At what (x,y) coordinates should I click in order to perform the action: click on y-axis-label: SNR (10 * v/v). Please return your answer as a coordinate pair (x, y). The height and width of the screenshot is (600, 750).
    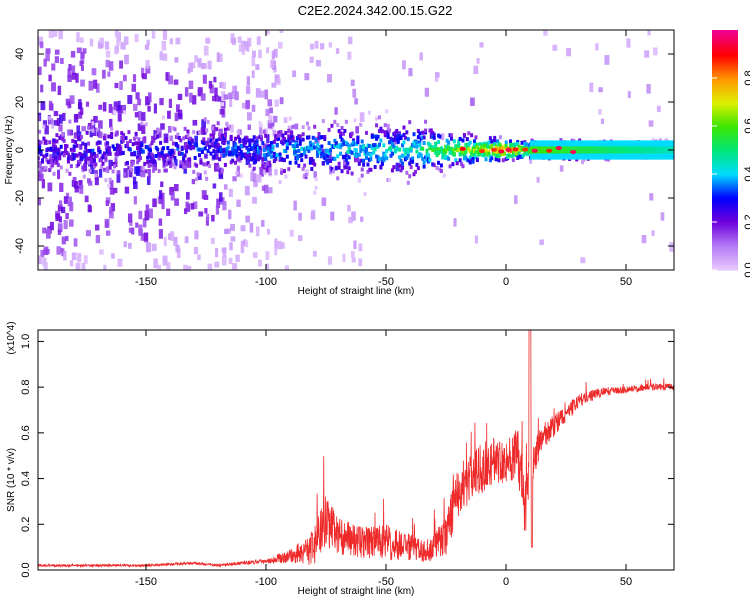
    Looking at the image, I should click on (11, 480).